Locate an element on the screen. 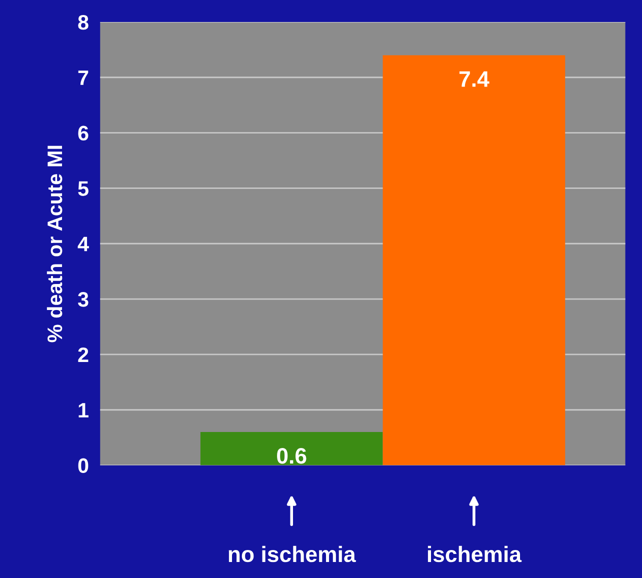 This screenshot has height=578, width=642. y-tick-label: 4 is located at coordinates (83, 244).